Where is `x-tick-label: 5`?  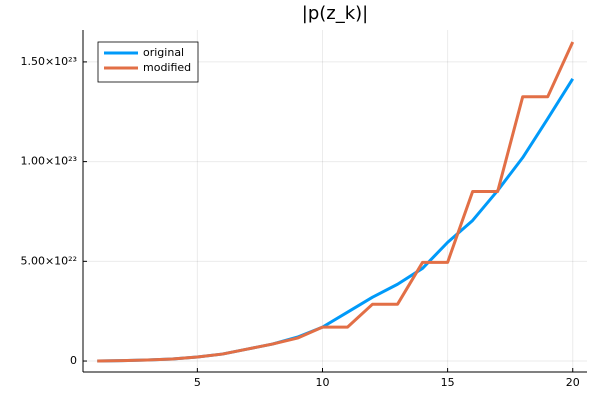 x-tick-label: 5 is located at coordinates (197, 382).